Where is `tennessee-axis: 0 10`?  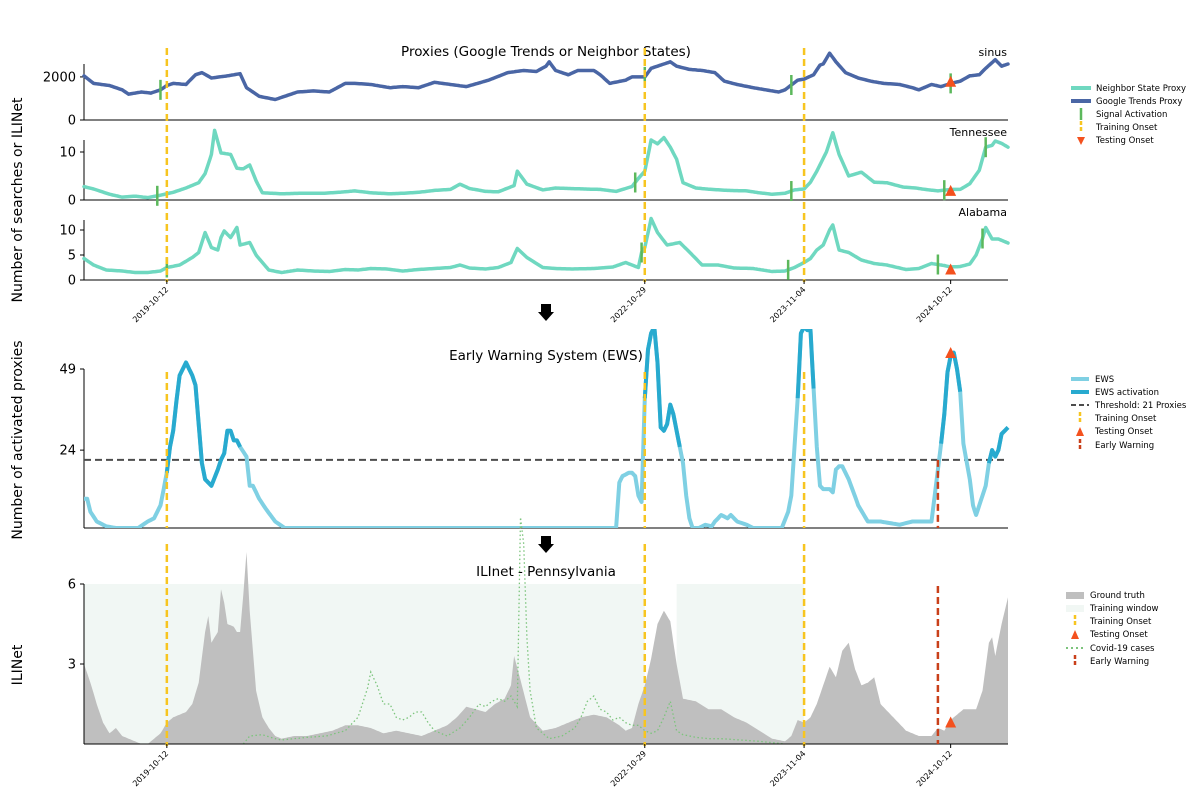
tennessee-axis: 0 10 is located at coordinates (72, 174).